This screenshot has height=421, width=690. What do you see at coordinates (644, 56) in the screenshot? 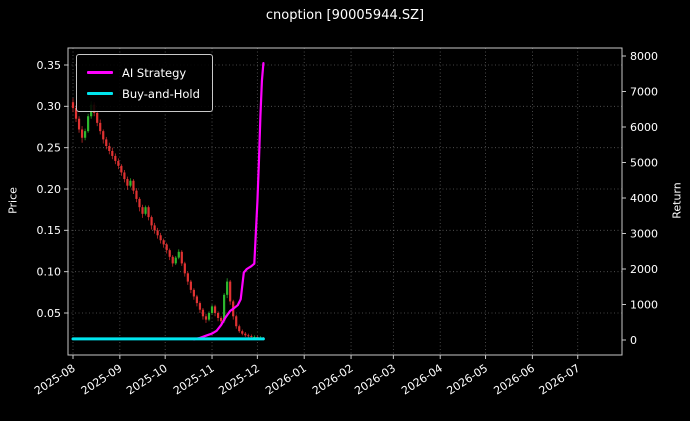
I see `return-tick-label: 8000` at bounding box center [644, 56].